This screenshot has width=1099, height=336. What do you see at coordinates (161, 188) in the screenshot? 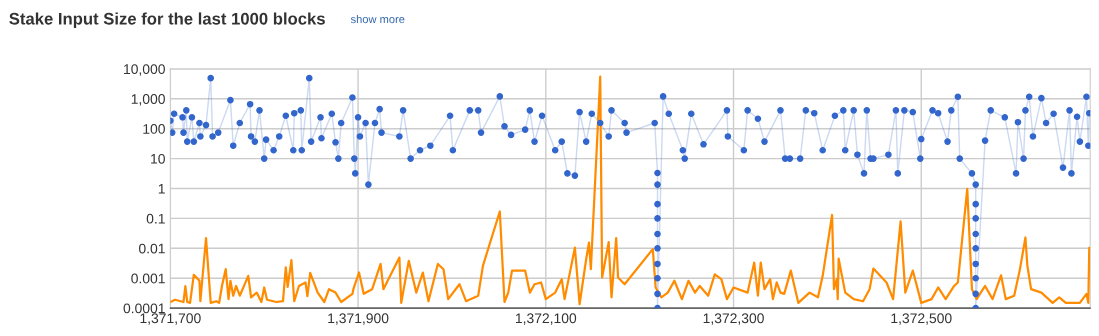
I see `y-tick-label: 1` at bounding box center [161, 188].